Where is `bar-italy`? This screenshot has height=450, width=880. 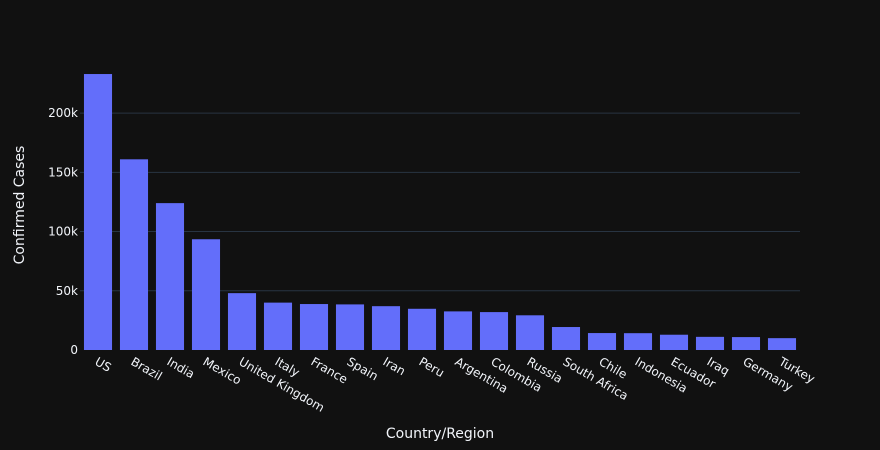
bar-italy is located at coordinates (278, 326).